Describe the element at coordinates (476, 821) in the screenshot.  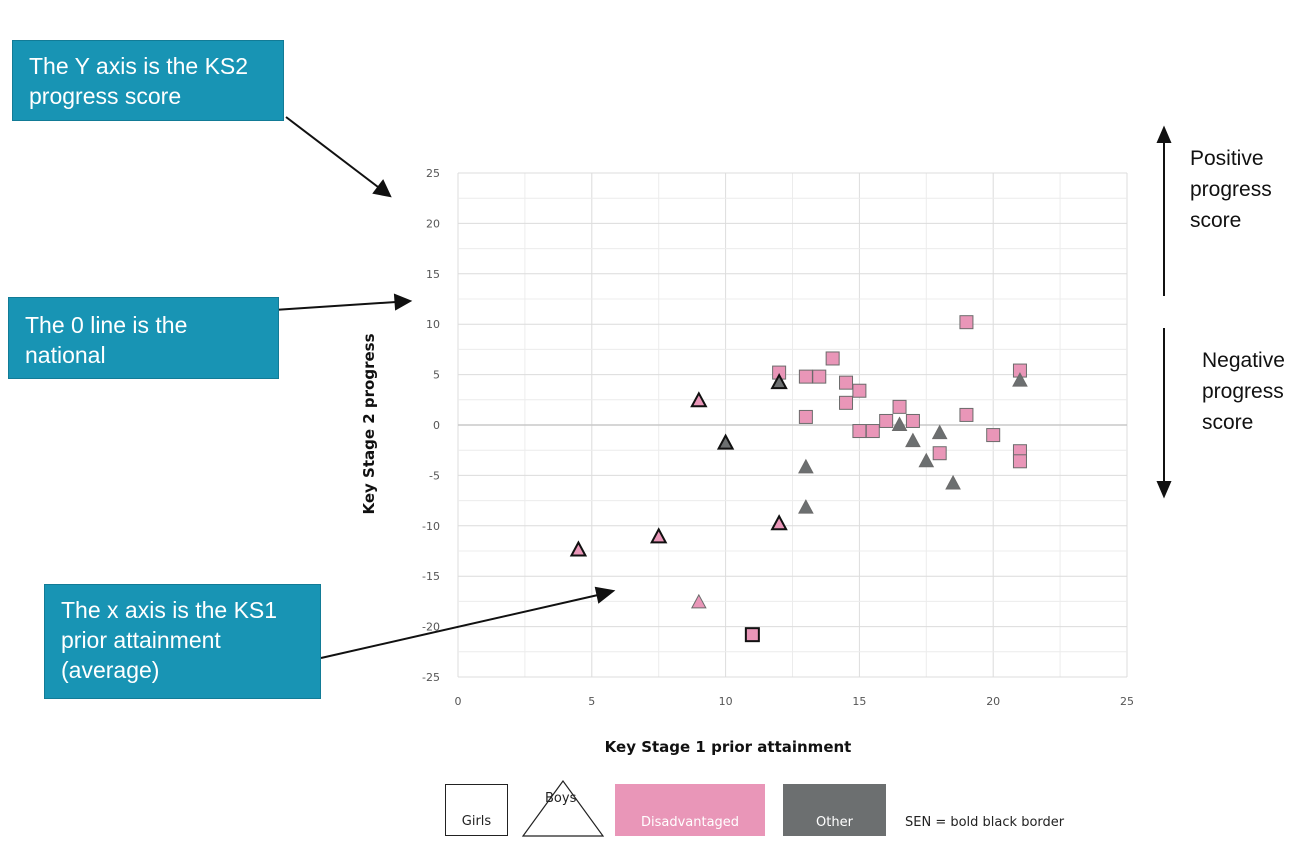
I see `legend-girls-label: Girls` at that location.